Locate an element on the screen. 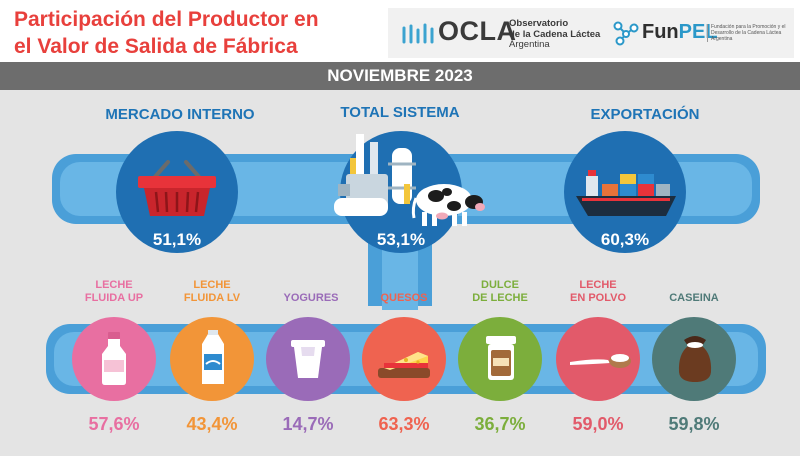 This screenshot has height=456, width=800. product-value-leche-fluida-lv: 43,4% is located at coordinates (212, 424).